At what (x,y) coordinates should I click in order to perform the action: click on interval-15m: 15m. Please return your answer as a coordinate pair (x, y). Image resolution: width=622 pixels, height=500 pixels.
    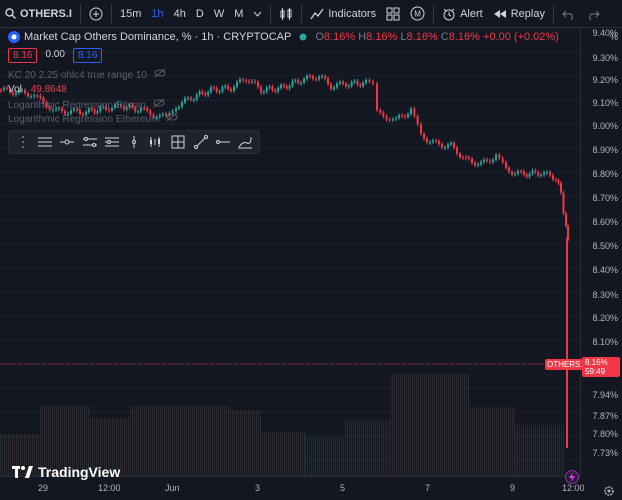
    Looking at the image, I should click on (130, 13).